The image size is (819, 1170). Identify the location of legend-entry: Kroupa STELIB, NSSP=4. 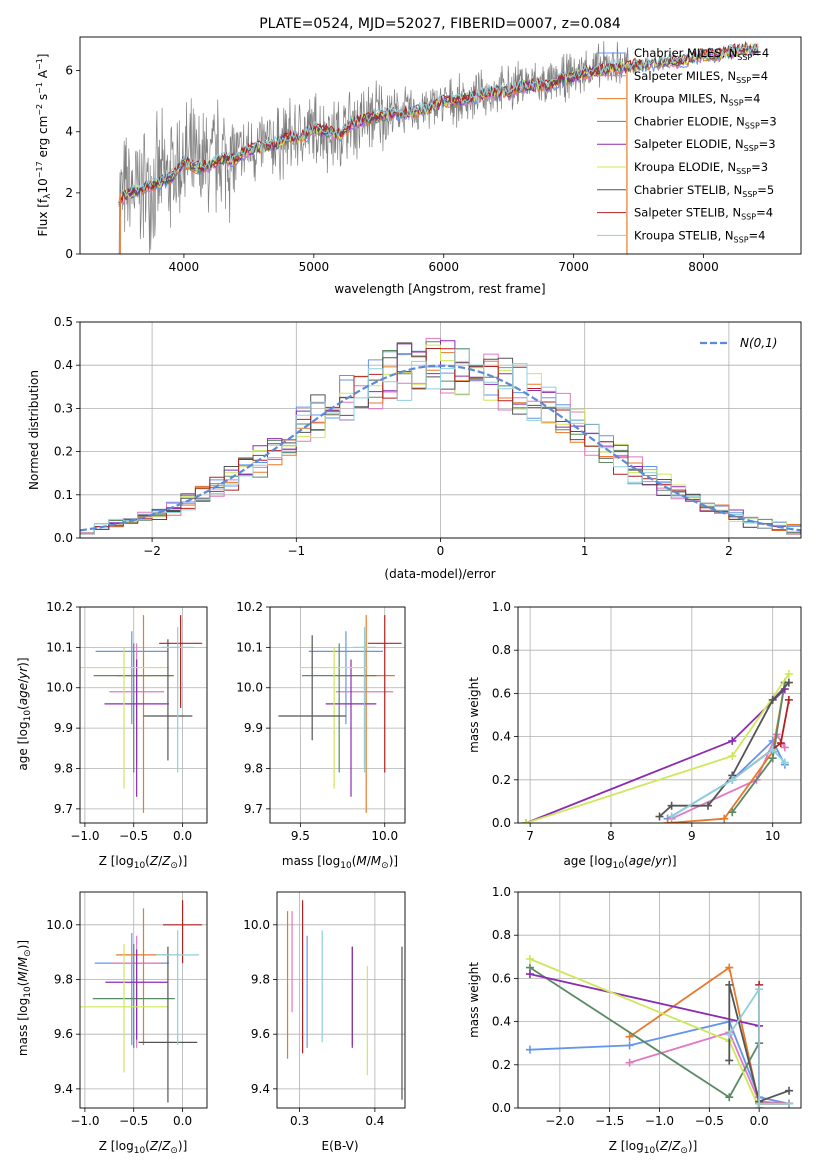
(699, 236).